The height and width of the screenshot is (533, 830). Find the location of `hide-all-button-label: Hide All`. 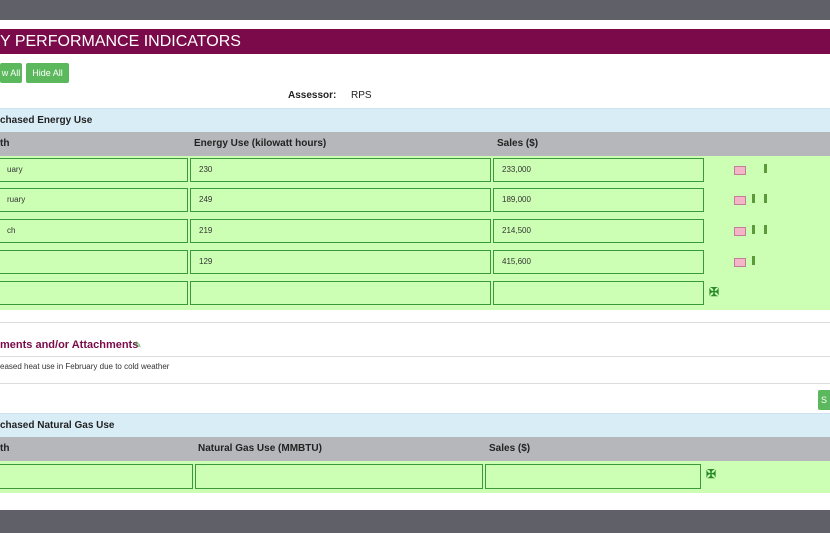

hide-all-button-label: Hide All is located at coordinates (47, 73).